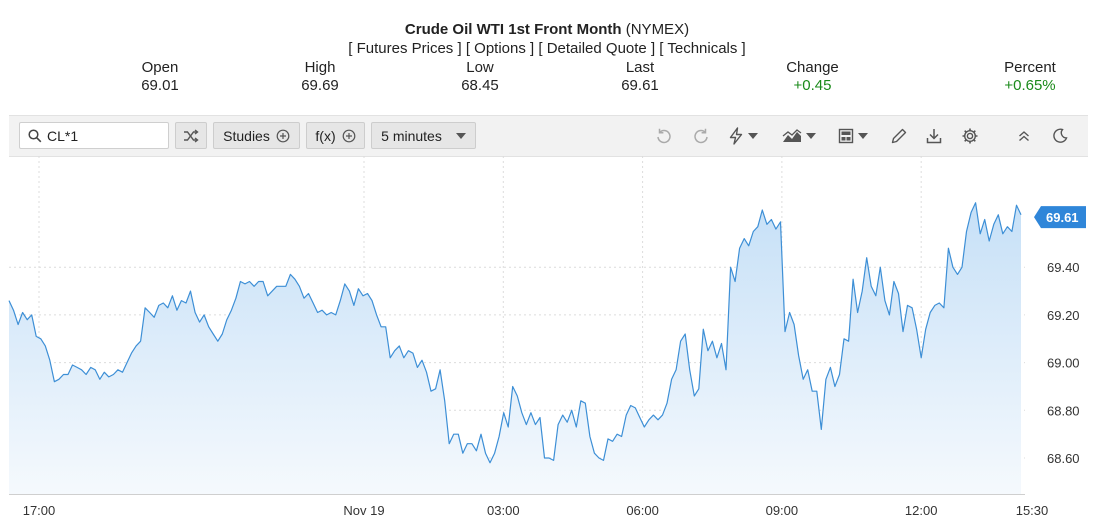 The height and width of the screenshot is (523, 1104). I want to click on x-tick-label: Nov 19, so click(363, 510).